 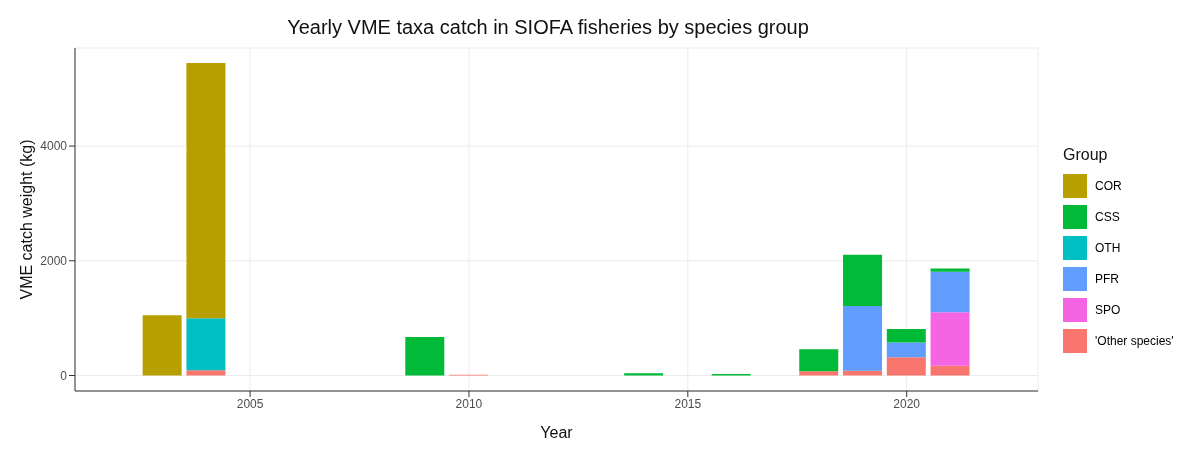 I want to click on x-tick-label: 2015, so click(x=688, y=403).